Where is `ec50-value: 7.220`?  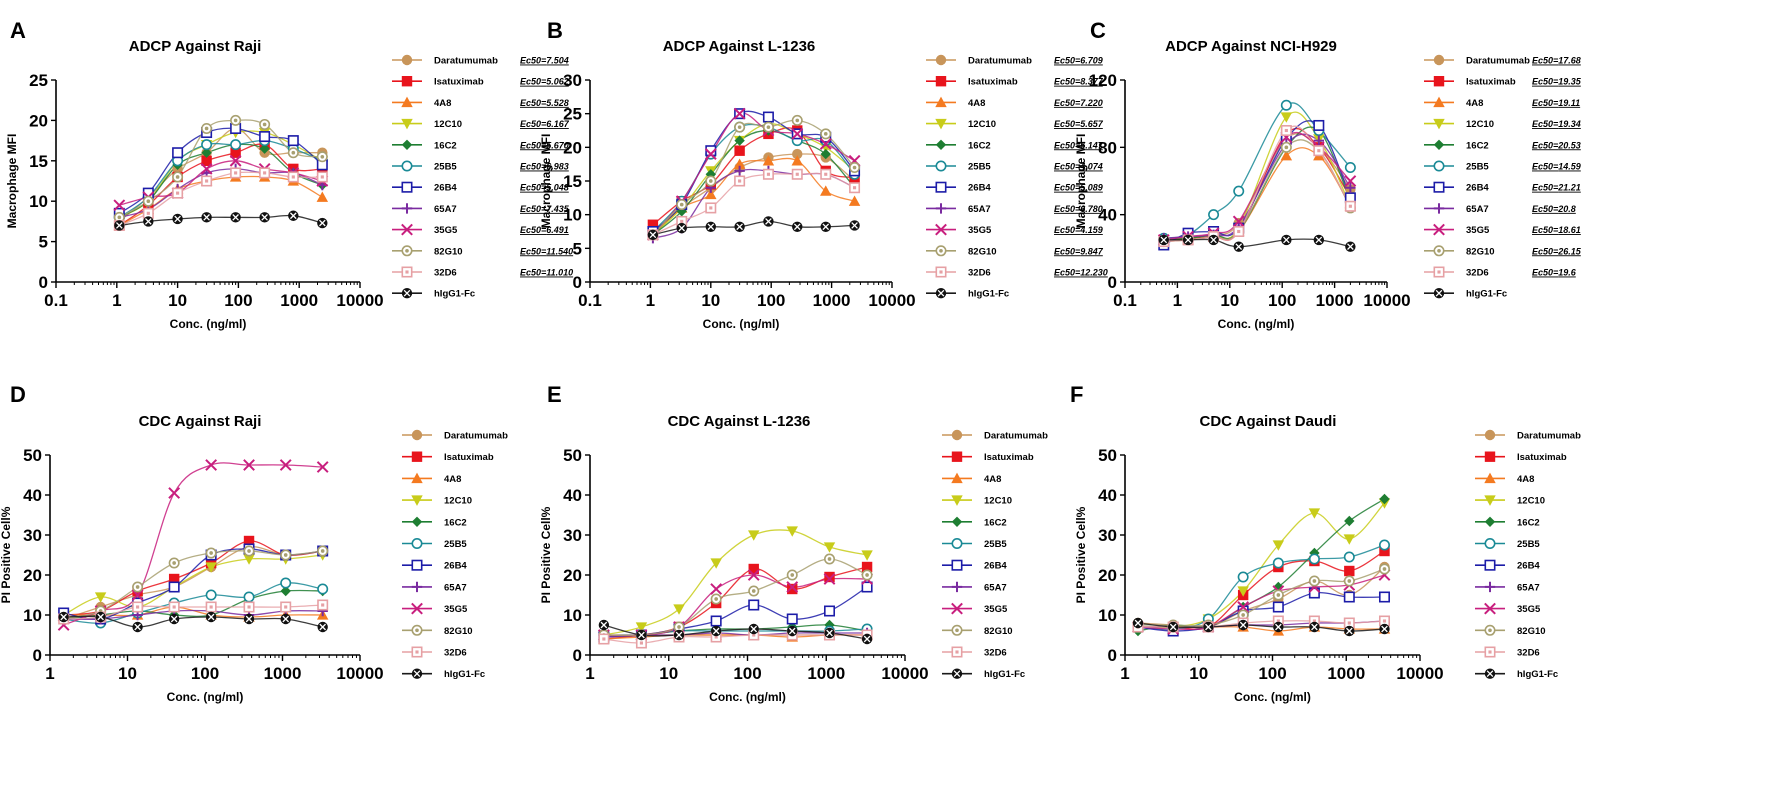 ec50-value: 7.220 is located at coordinates (1091, 103).